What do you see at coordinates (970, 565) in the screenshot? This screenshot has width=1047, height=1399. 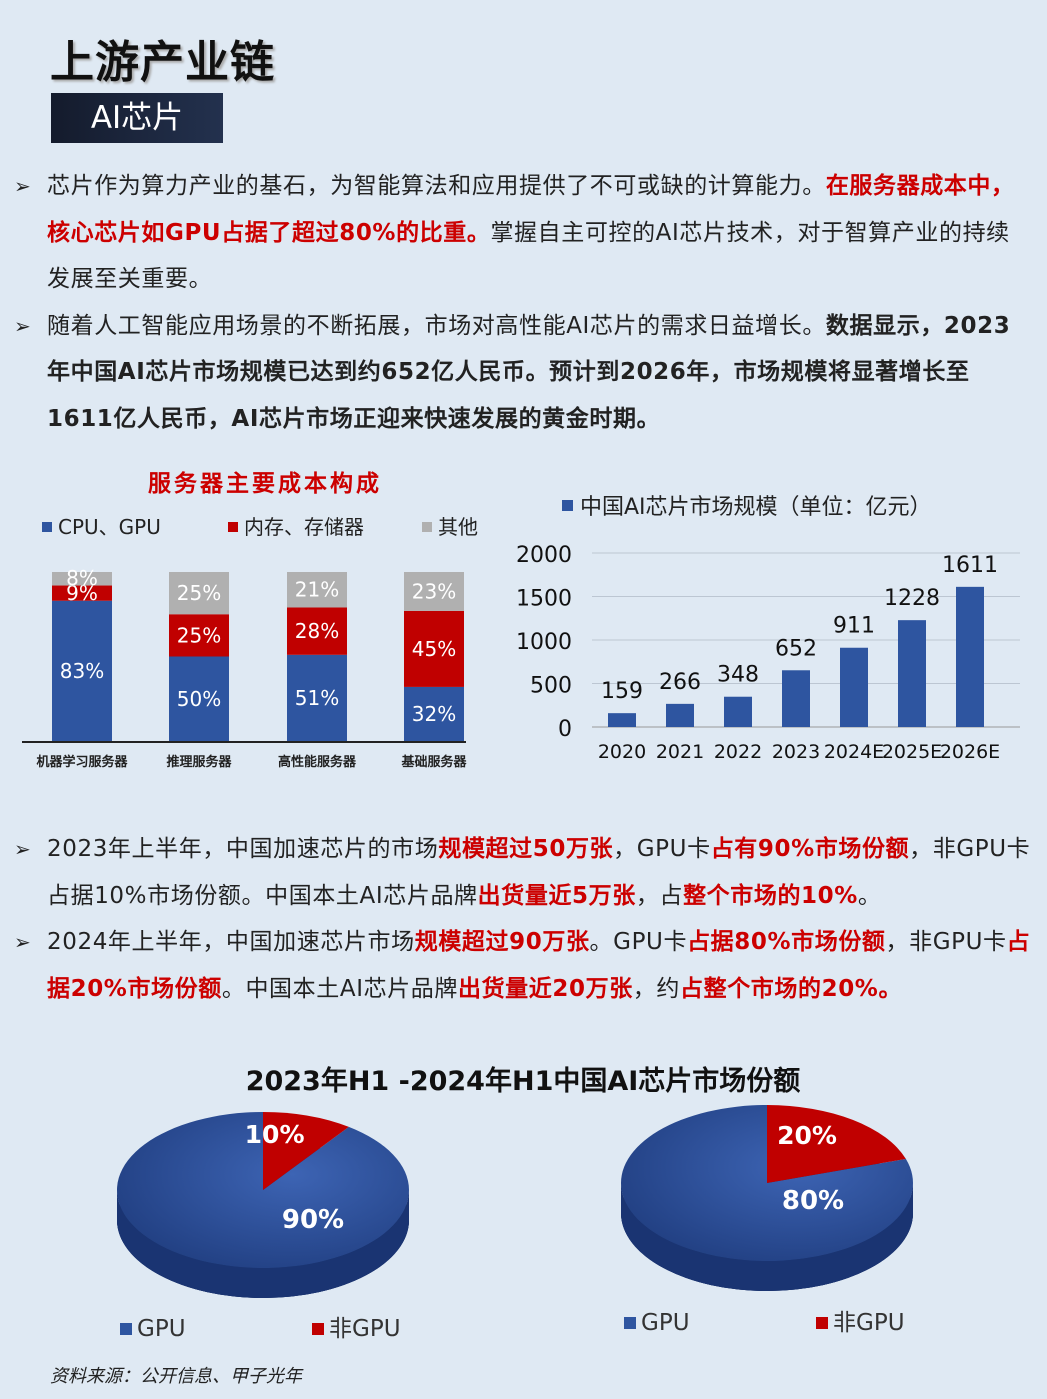 I see `data-label: 1611` at bounding box center [970, 565].